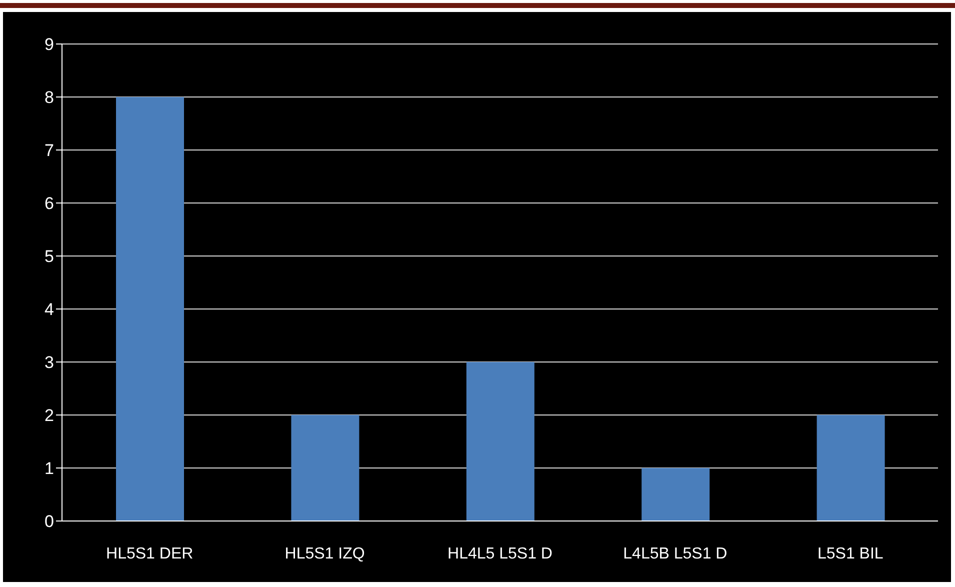 The width and height of the screenshot is (955, 587). What do you see at coordinates (150, 553) in the screenshot?
I see `x-tick-label: HL5S1 DER` at bounding box center [150, 553].